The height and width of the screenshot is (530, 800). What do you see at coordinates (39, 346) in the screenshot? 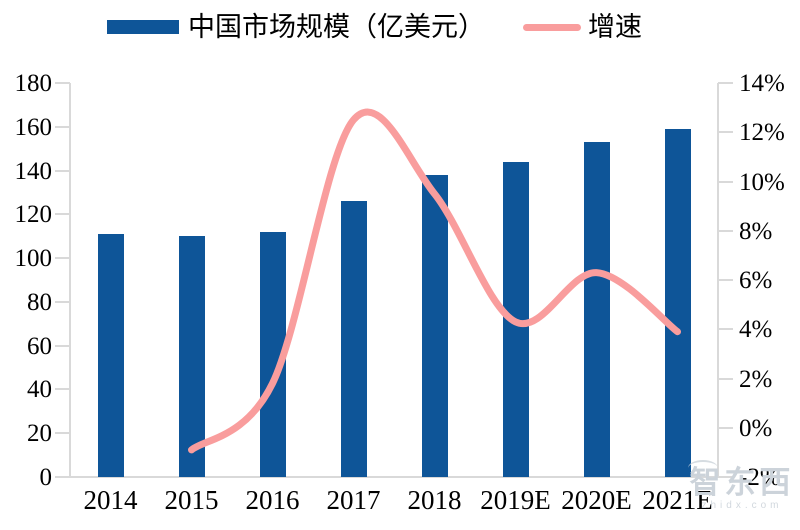
I see `left-axis-tick-label: 60` at bounding box center [39, 346].